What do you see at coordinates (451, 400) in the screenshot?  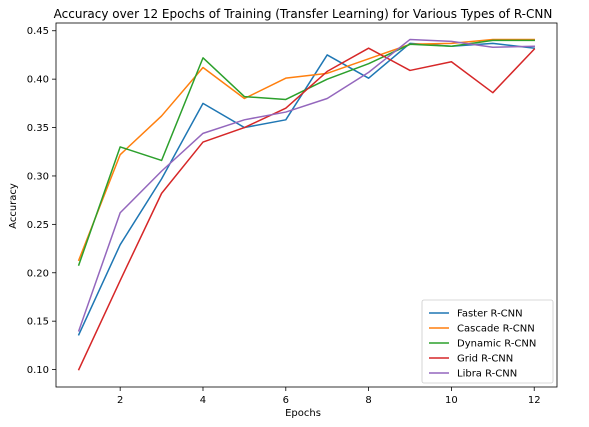 I see `x-tick-label: 10` at bounding box center [451, 400].